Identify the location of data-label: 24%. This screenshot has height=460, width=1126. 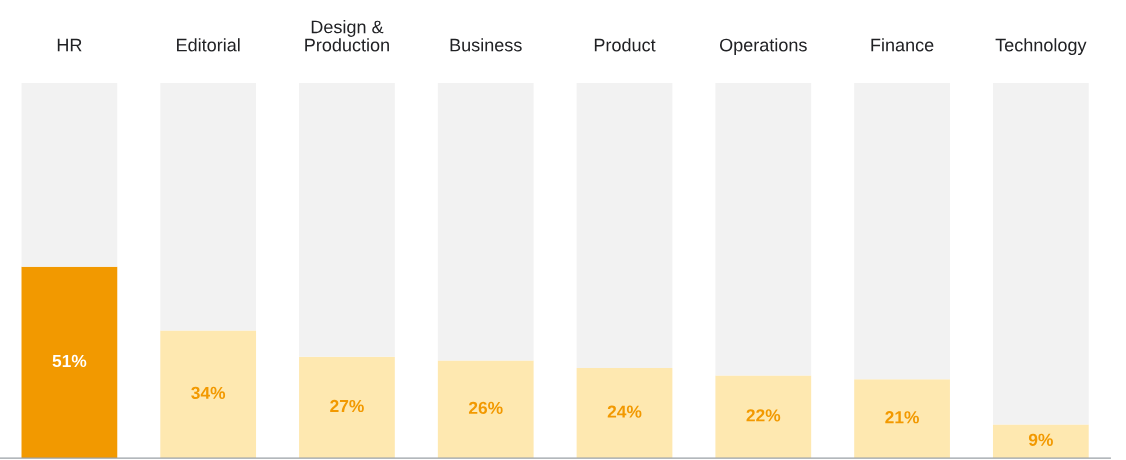
(624, 411).